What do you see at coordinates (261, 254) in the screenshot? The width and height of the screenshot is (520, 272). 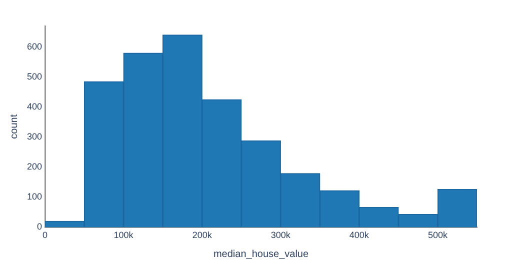 I see `x-axis-title: median_house_value` at bounding box center [261, 254].